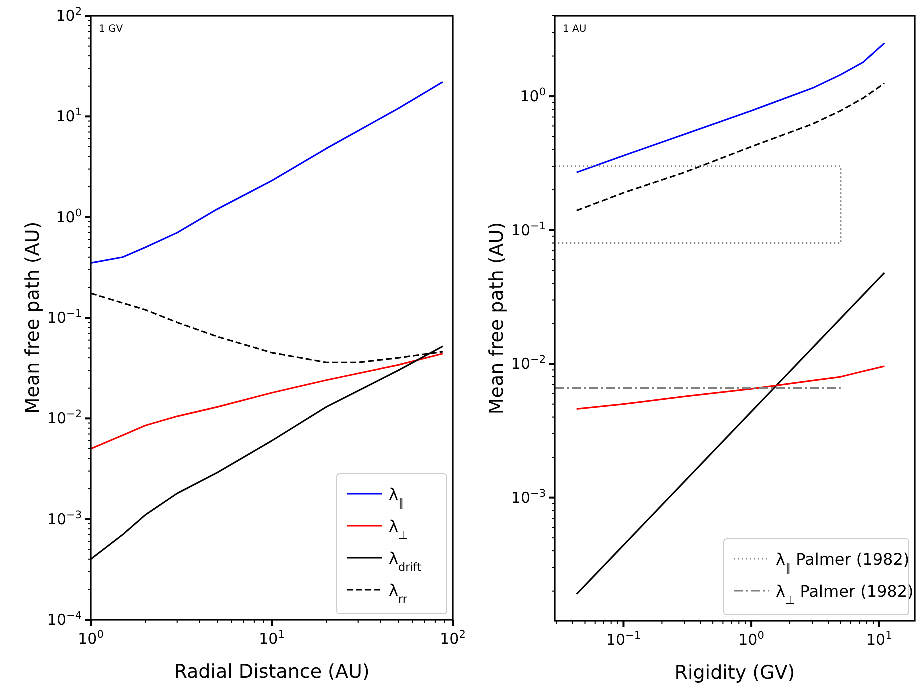 The height and width of the screenshot is (694, 922). I want to click on legend-label: λ$_{drift}$, so click(405, 561).